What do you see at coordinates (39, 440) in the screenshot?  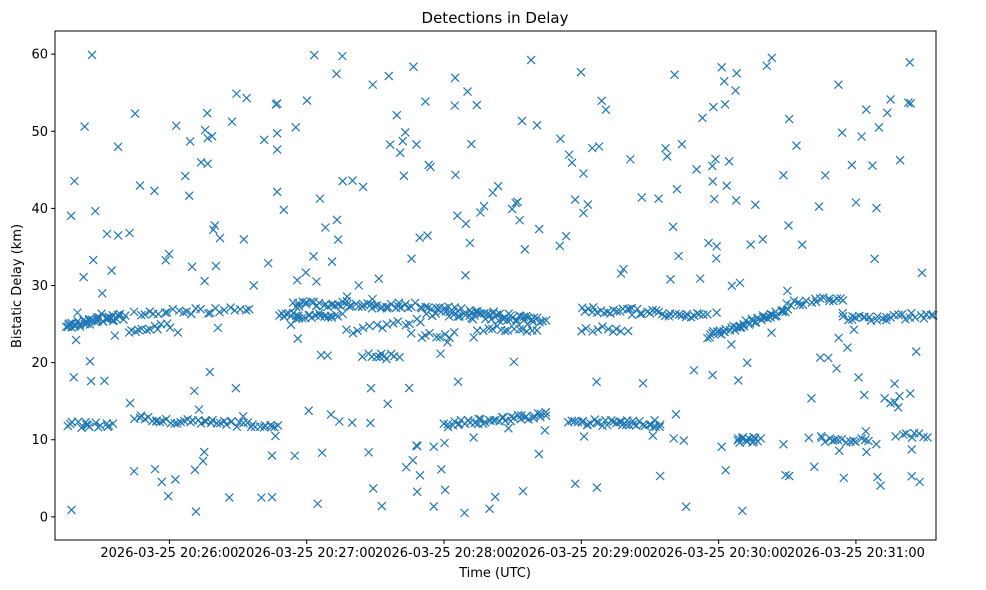 I see `y-tick-label: 10` at bounding box center [39, 440].